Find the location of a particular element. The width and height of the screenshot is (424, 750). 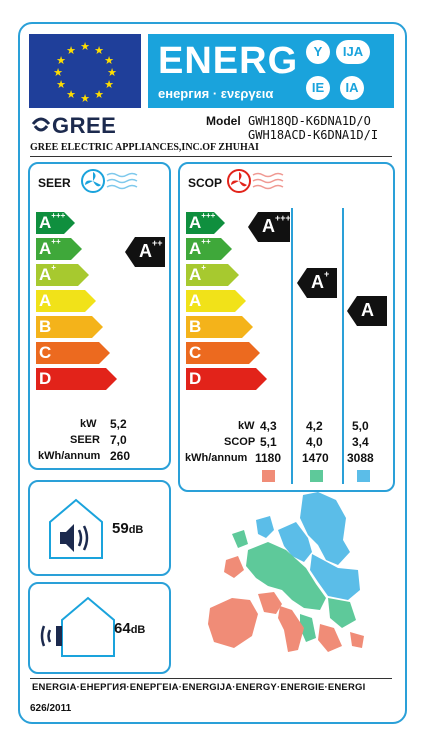

seer-kw-value: 5,2 is located at coordinates (118, 424).